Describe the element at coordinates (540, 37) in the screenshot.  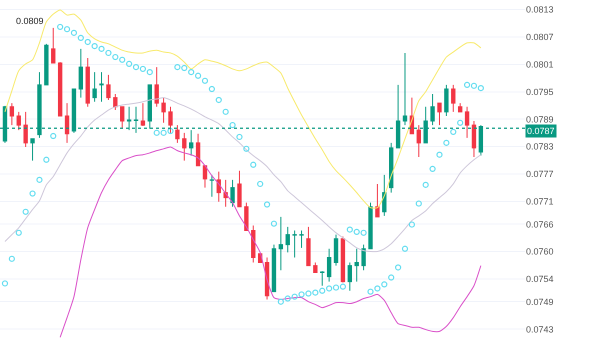
I see `y-tick-label: 0.0807` at that location.